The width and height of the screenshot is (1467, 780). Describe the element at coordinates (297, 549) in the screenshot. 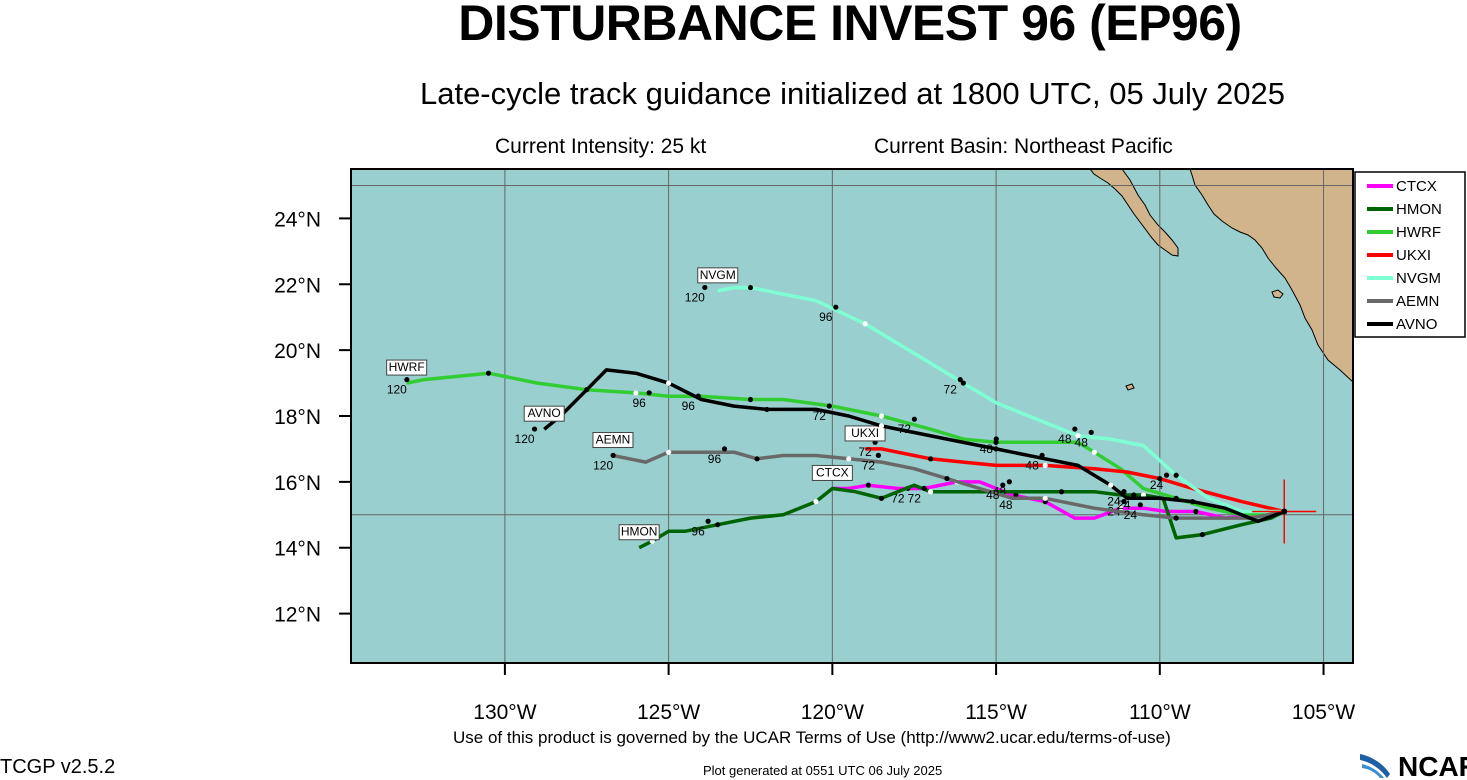

I see `lat-tick-label: 14°N` at that location.